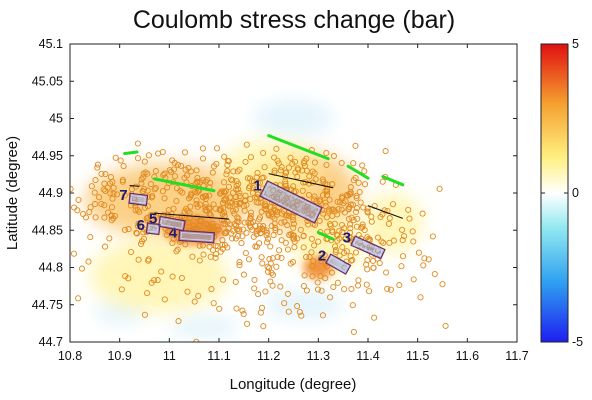  I want to click on y-tick-label: 44.7, so click(51, 342).